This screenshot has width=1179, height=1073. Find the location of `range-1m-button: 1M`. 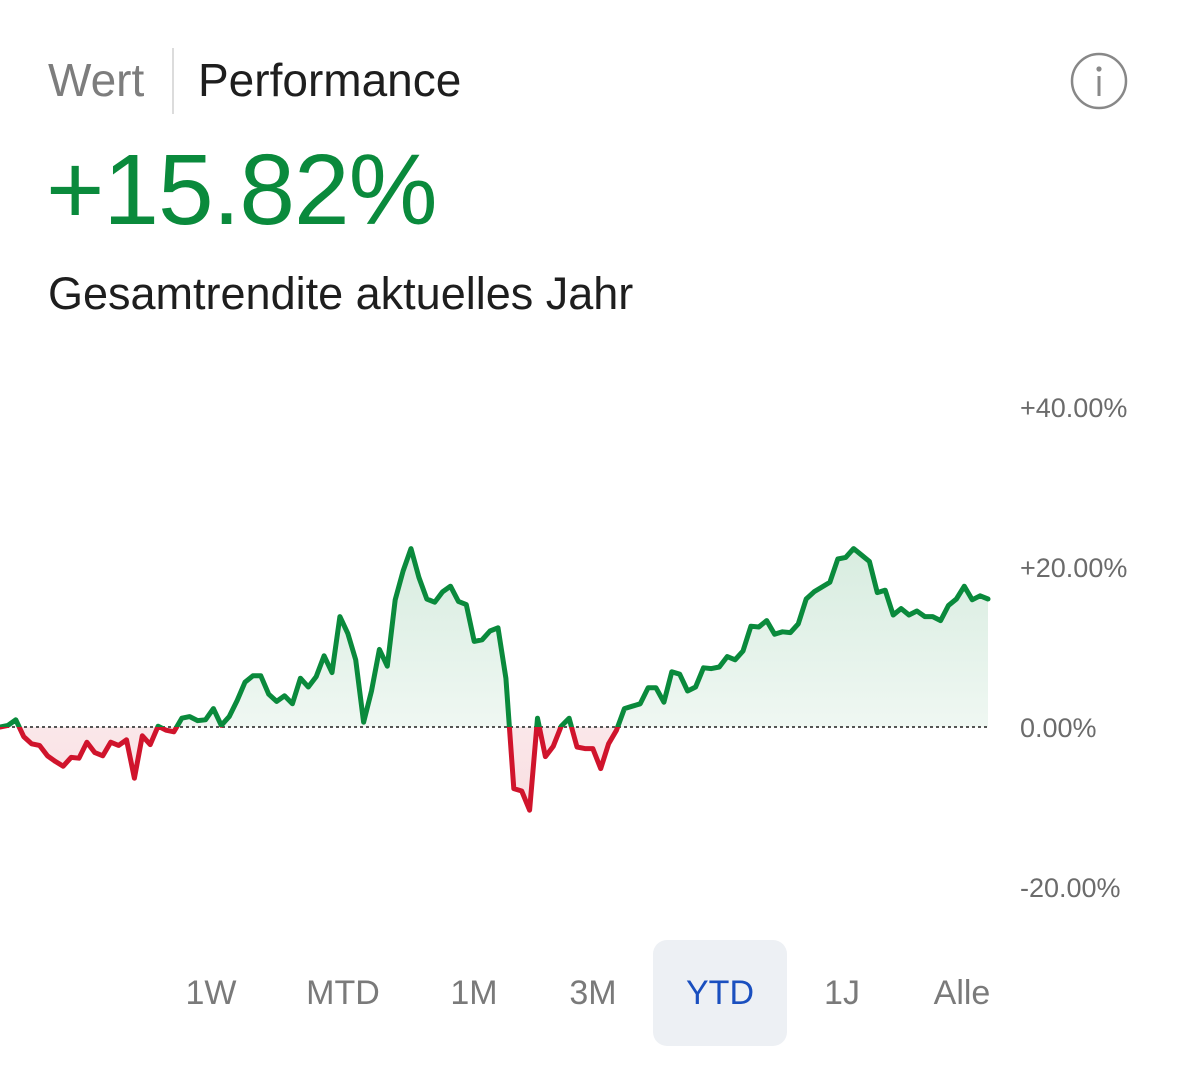

range-1m-button: 1M is located at coordinates (474, 993).